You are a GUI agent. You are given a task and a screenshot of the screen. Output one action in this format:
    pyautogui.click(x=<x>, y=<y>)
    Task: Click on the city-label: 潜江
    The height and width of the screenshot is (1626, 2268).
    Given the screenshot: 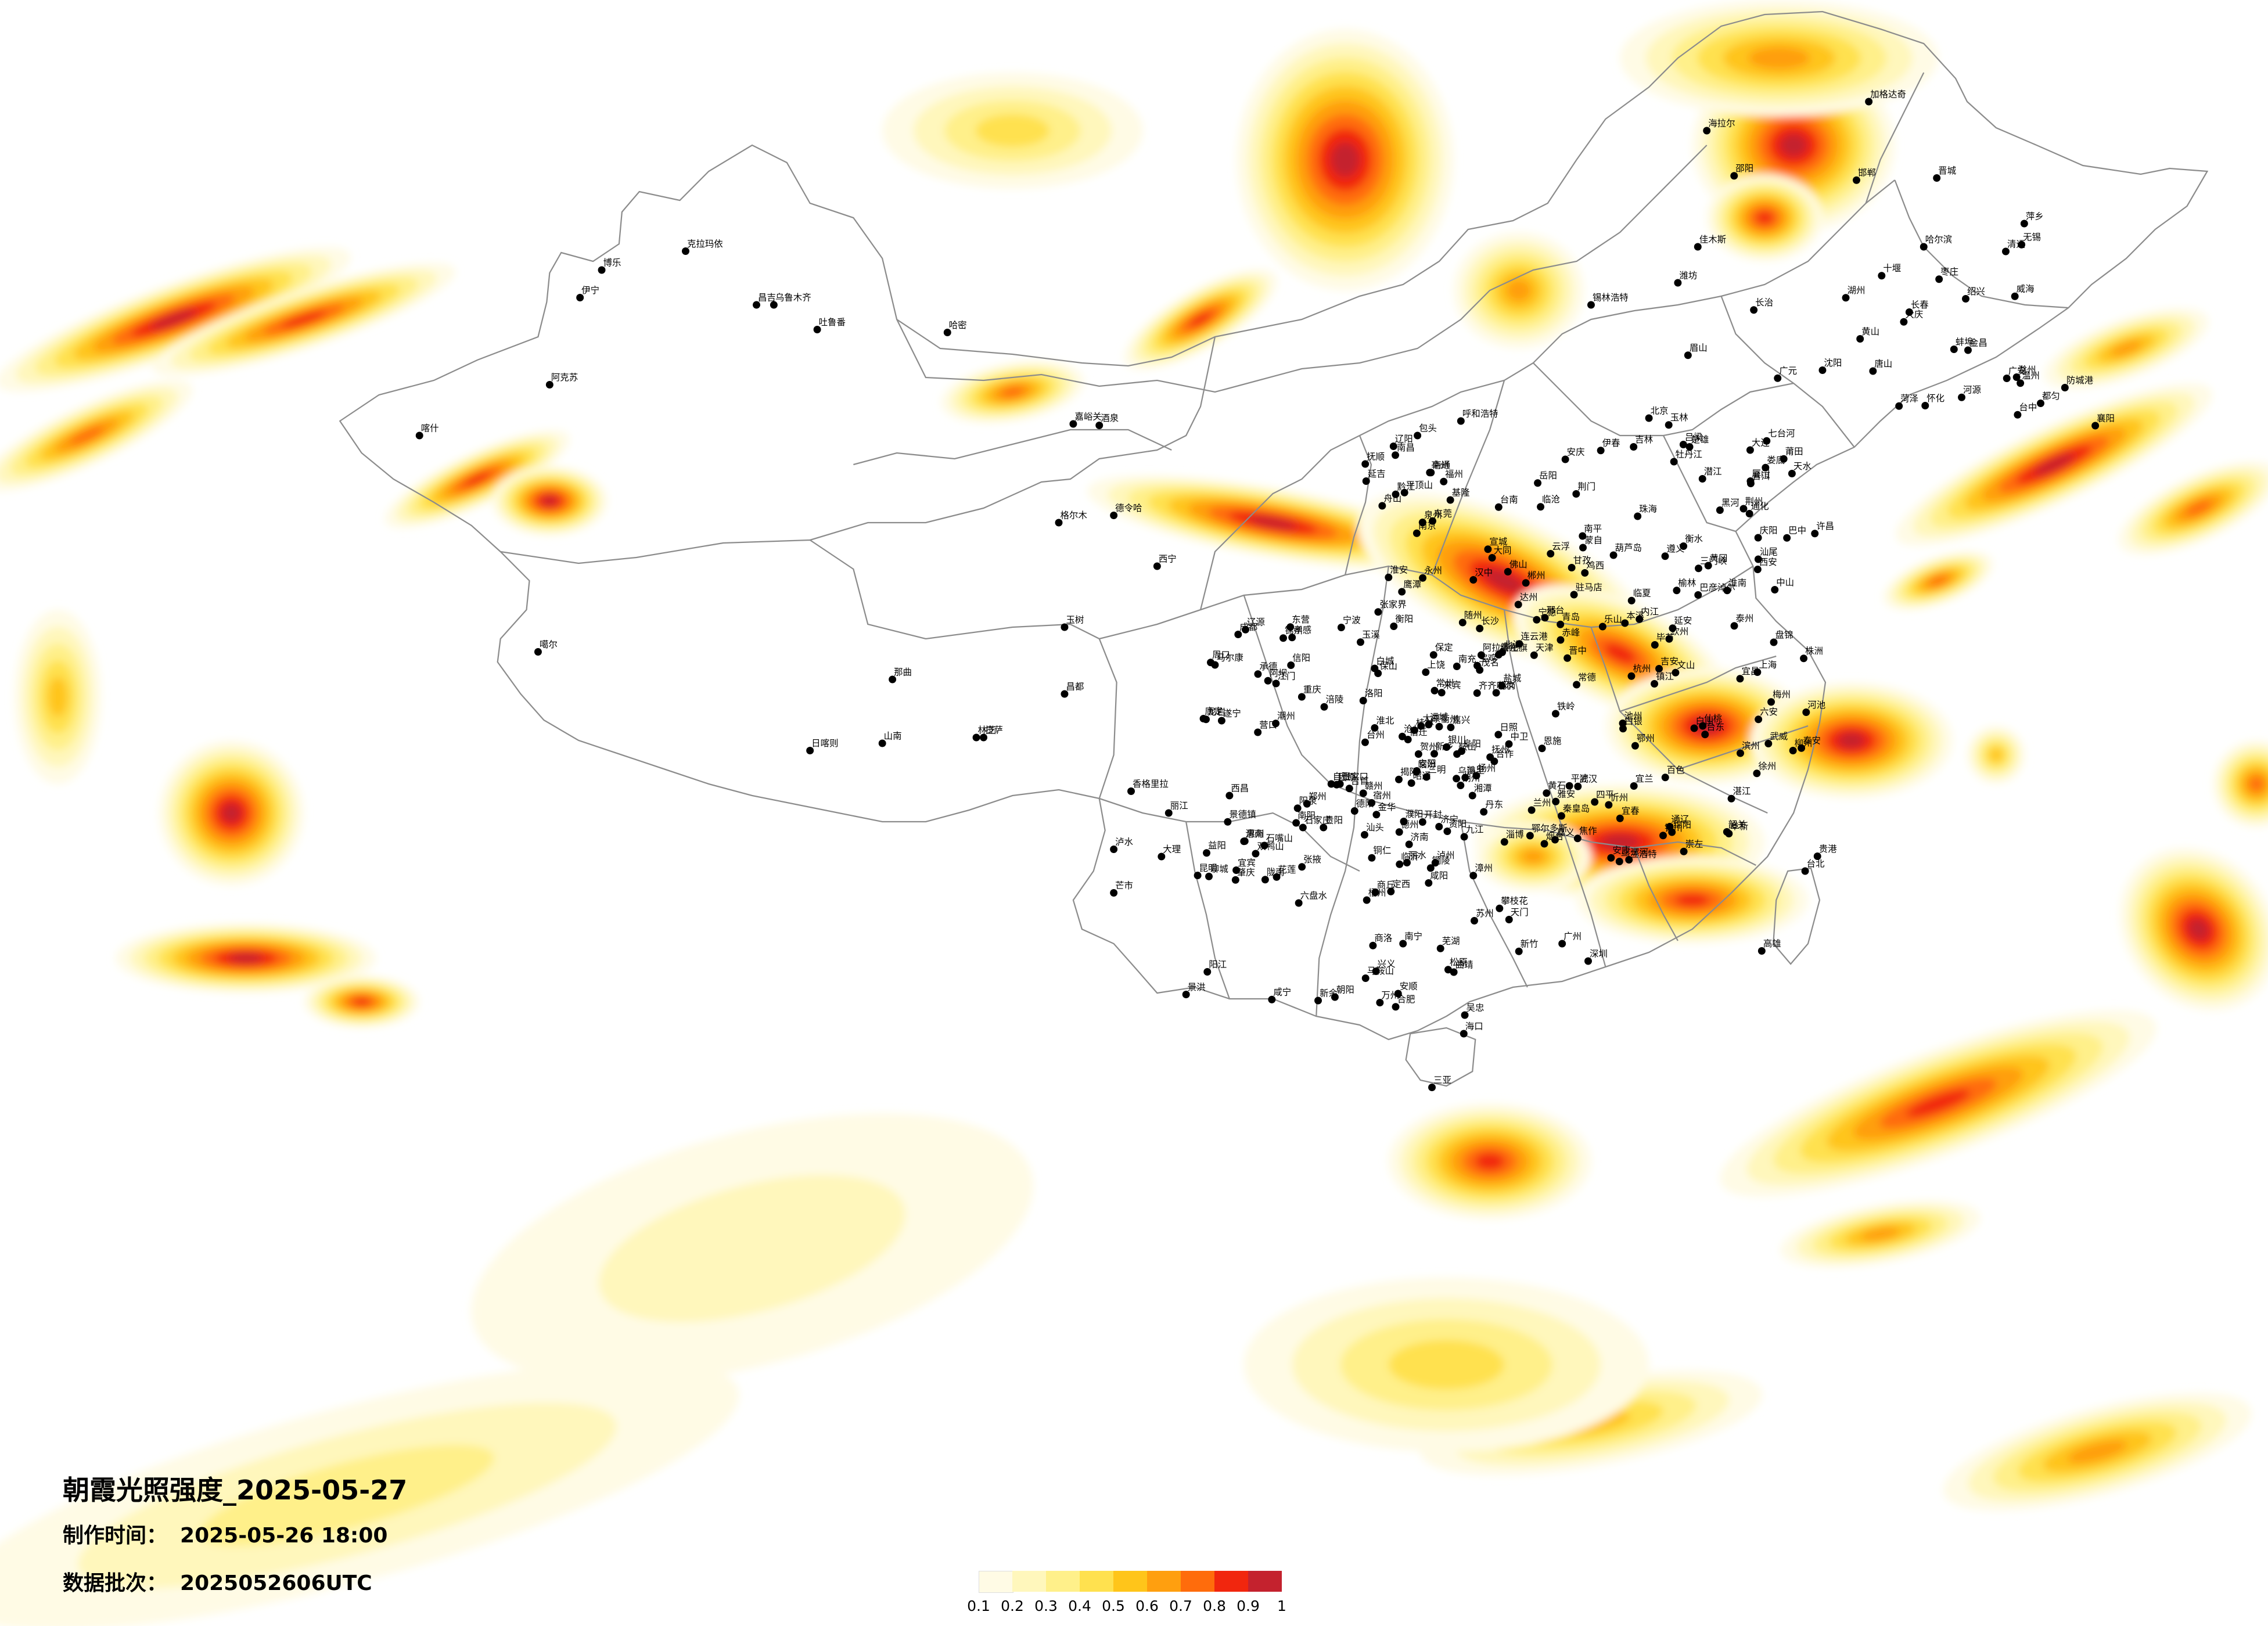 What is the action you would take?
    pyautogui.click(x=1713, y=472)
    